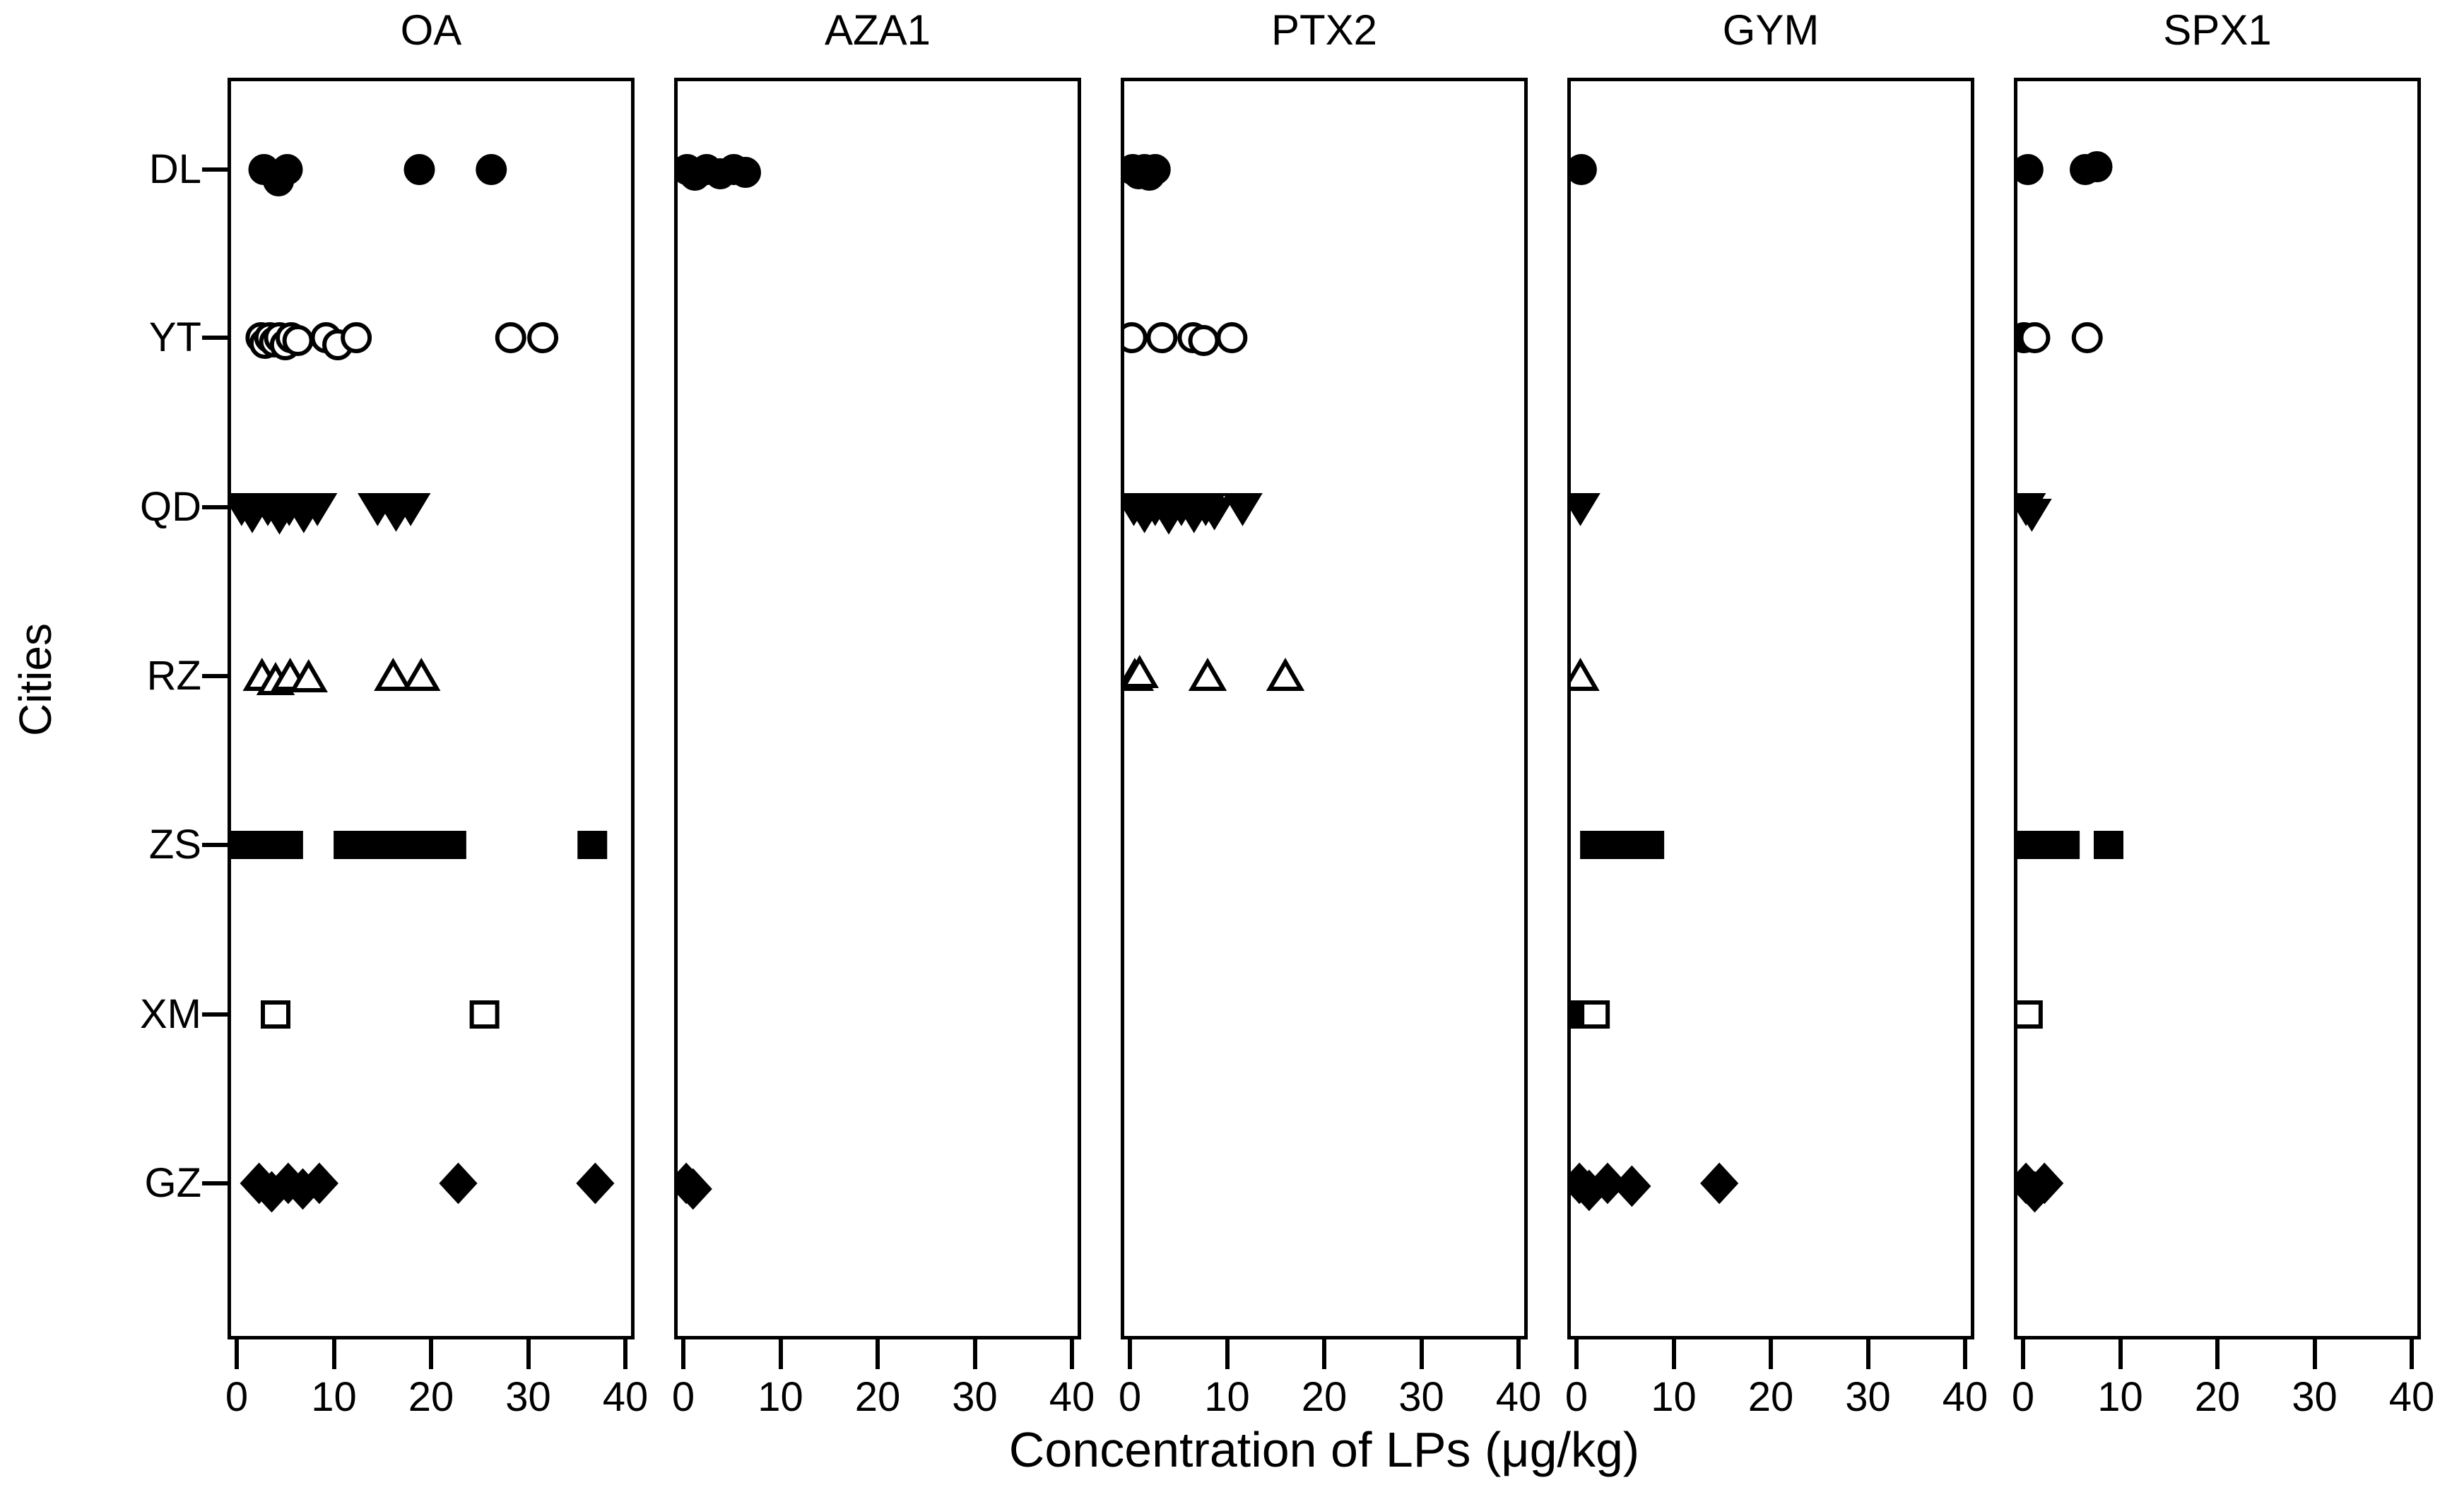 This screenshot has height=1497, width=2464. I want to click on city-label-YT: YT, so click(175, 337).